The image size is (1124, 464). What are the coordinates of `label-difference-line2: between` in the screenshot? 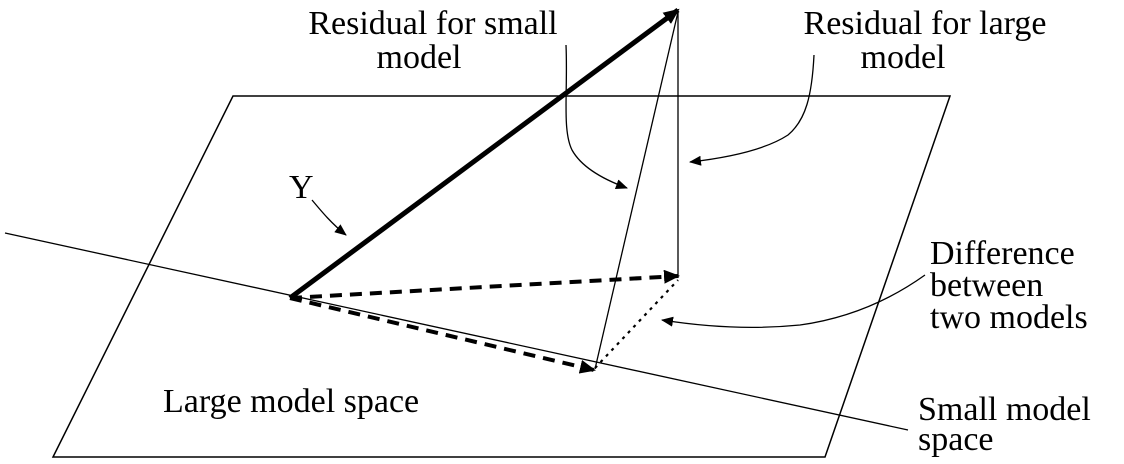 It's located at (986, 285).